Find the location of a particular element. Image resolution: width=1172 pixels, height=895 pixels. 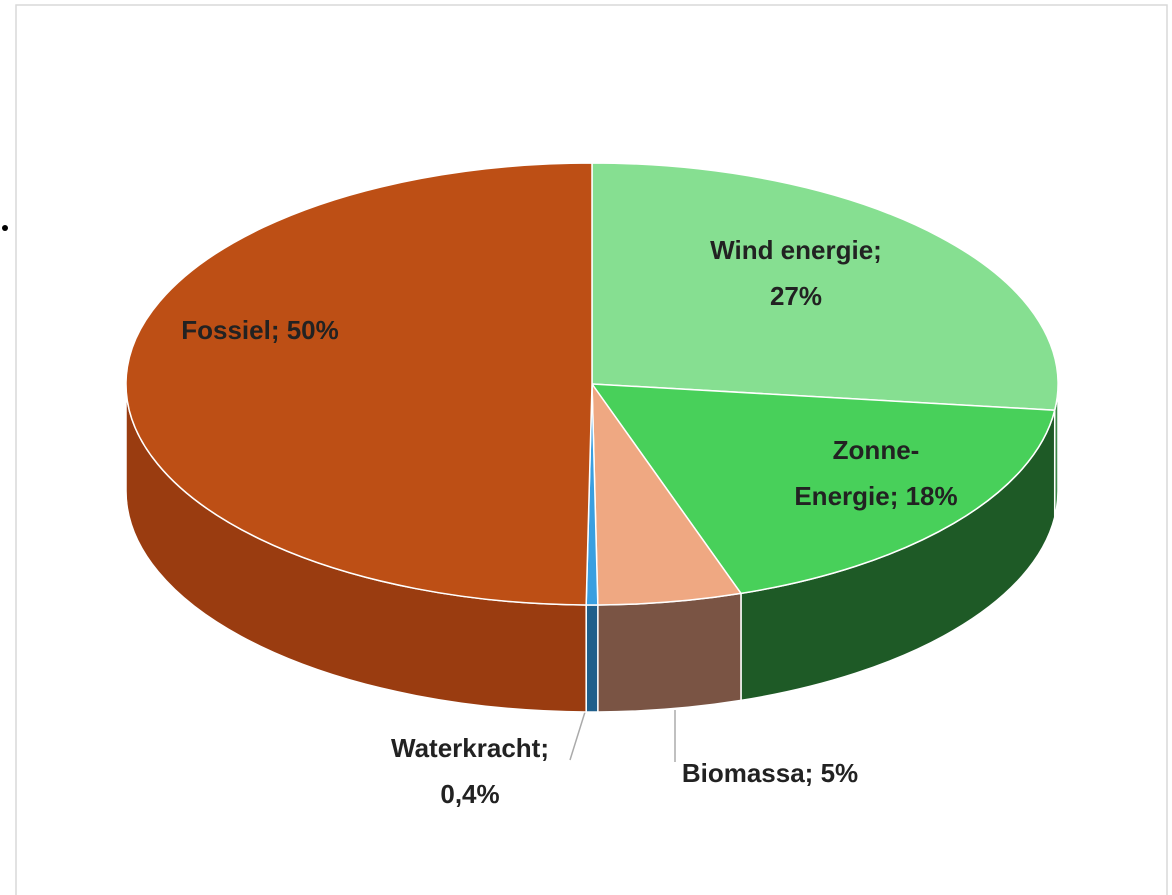

data-label: Energie; 18% is located at coordinates (875, 496).